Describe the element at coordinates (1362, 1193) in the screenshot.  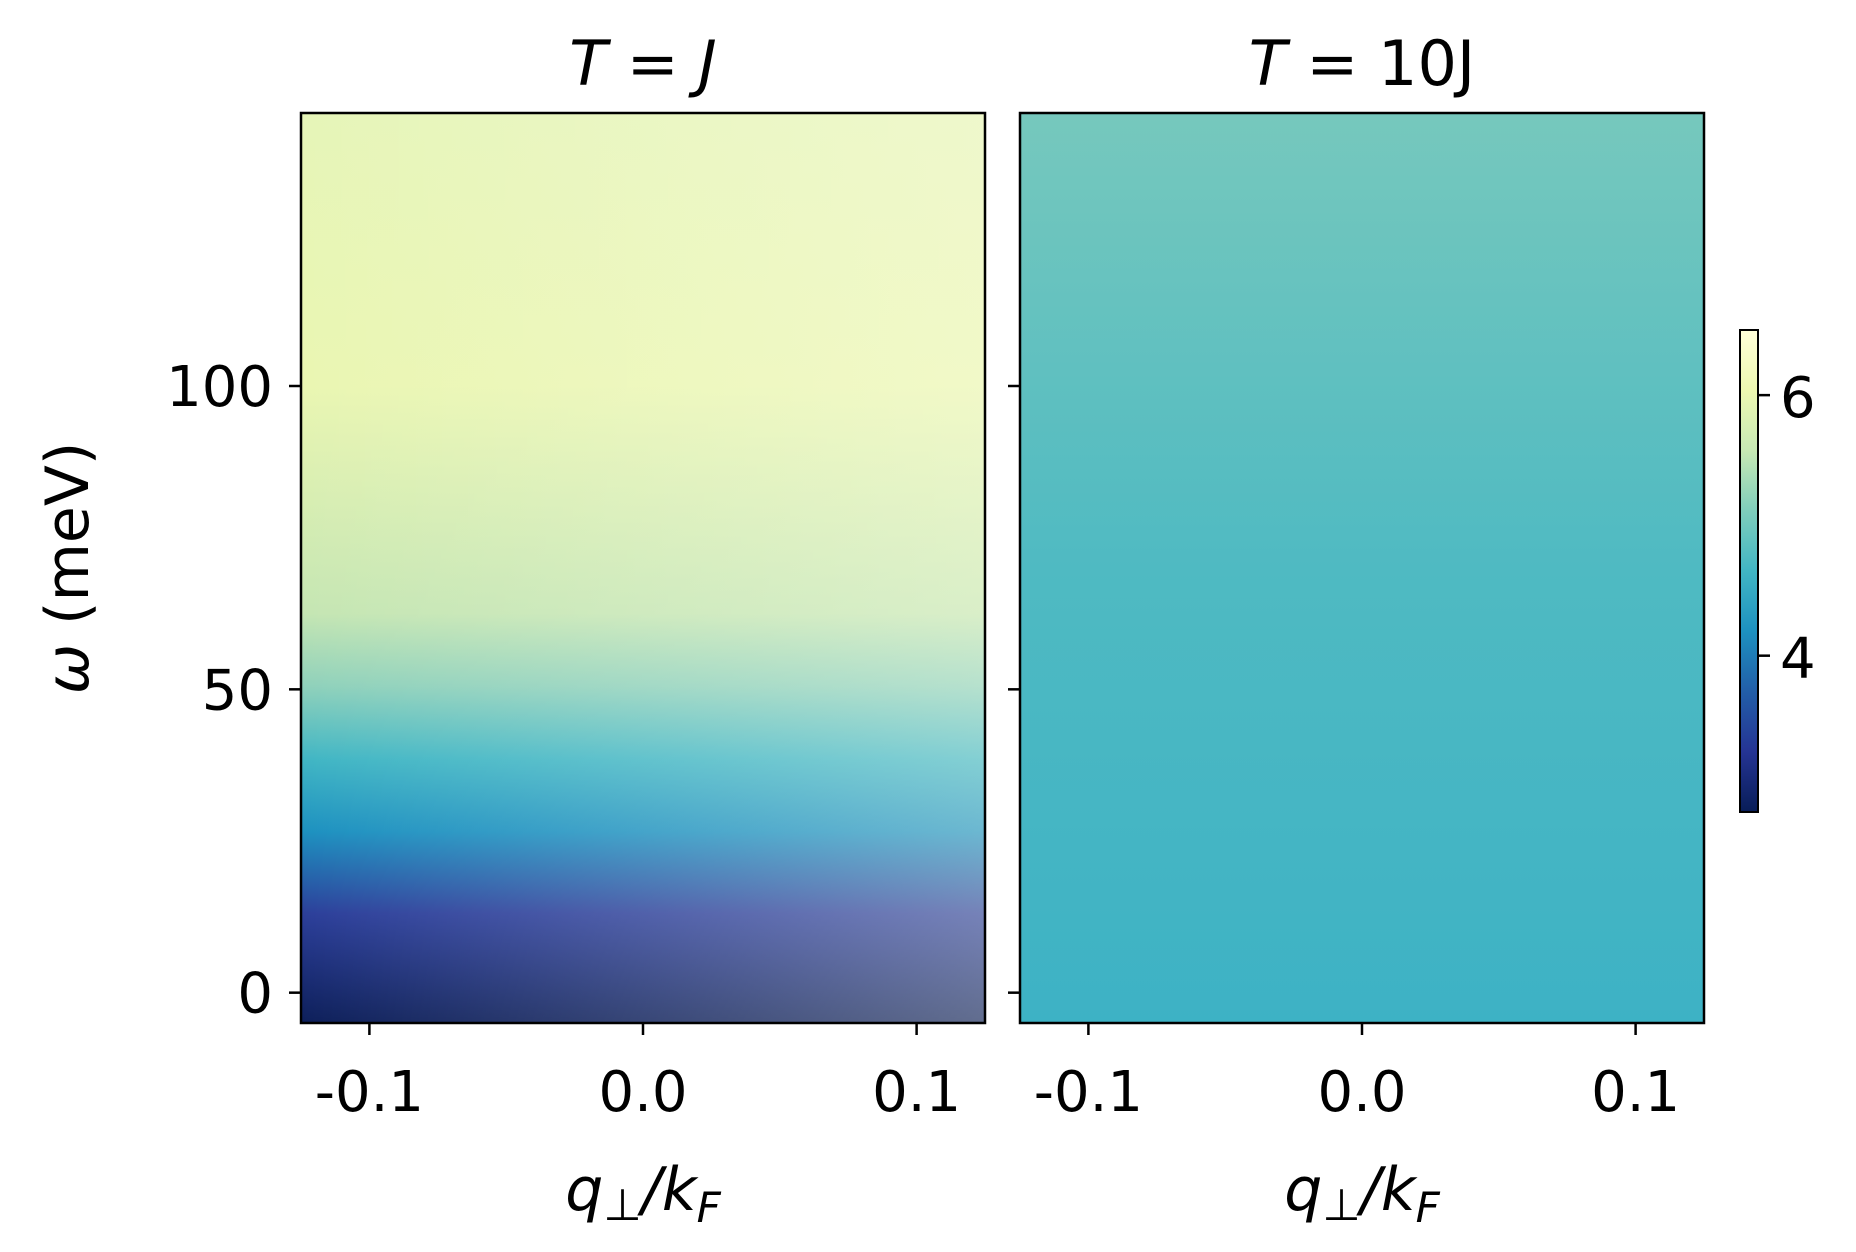
I see `x-axis-label-right: q⊥/kF` at that location.